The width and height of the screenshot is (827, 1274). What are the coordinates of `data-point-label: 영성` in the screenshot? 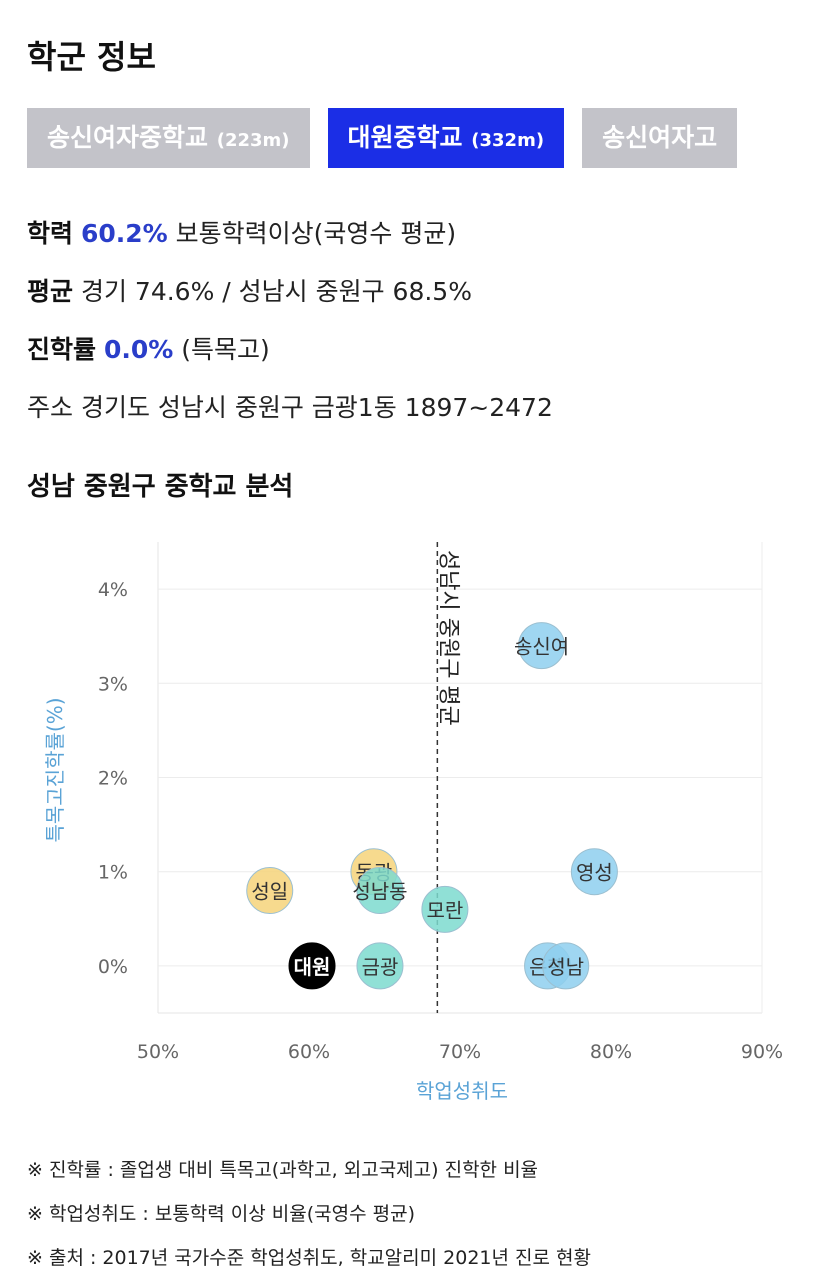 It's located at (594, 873).